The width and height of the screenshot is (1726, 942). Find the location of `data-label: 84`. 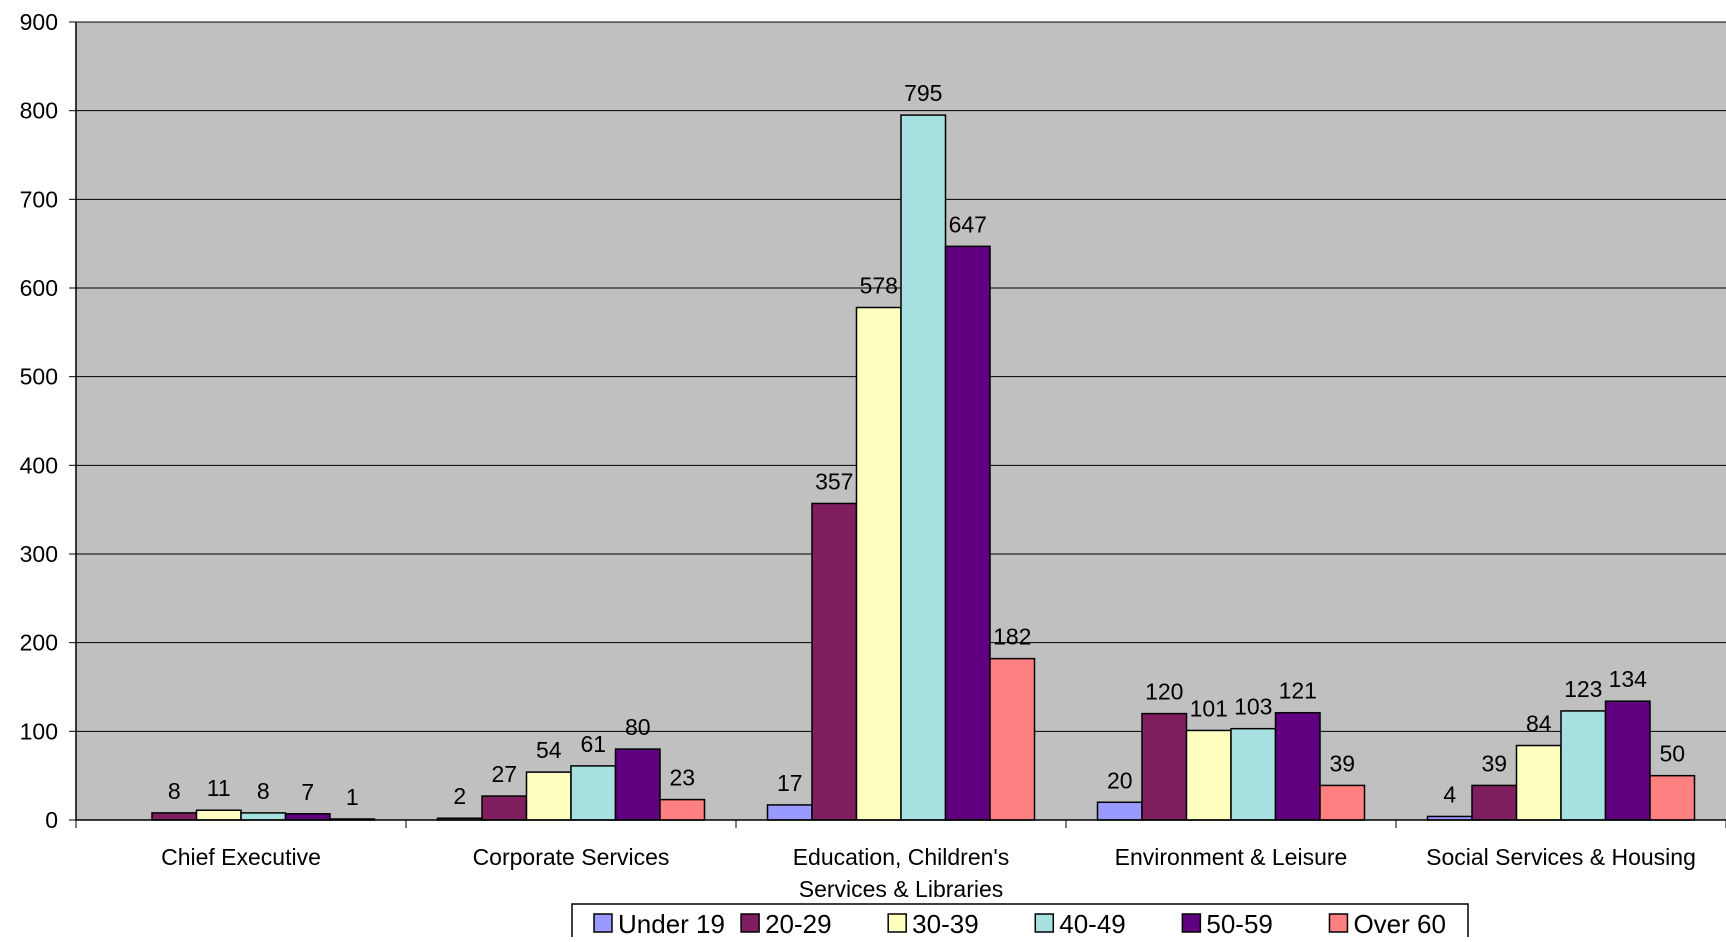

data-label: 84 is located at coordinates (1539, 724).